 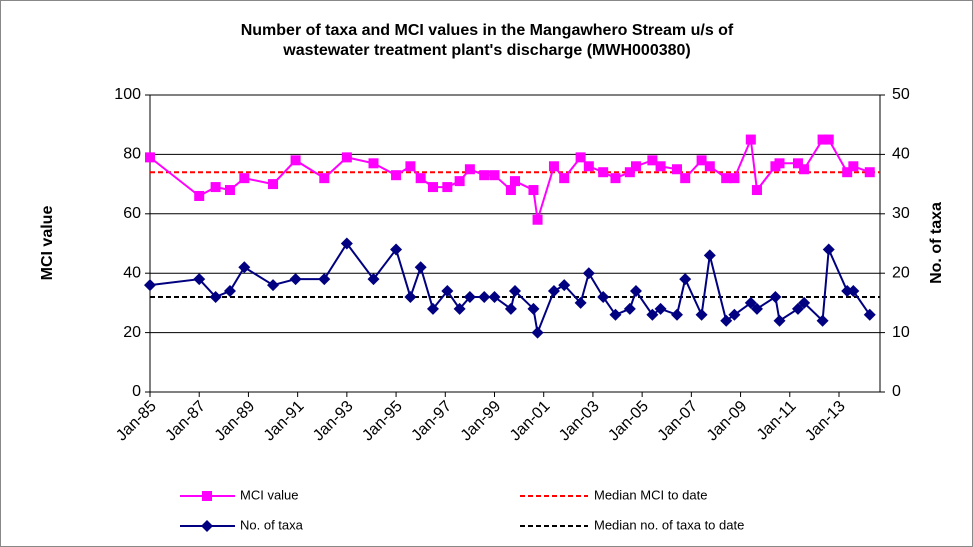 What do you see at coordinates (132, 332) in the screenshot?
I see `y-tick-label: 20` at bounding box center [132, 332].